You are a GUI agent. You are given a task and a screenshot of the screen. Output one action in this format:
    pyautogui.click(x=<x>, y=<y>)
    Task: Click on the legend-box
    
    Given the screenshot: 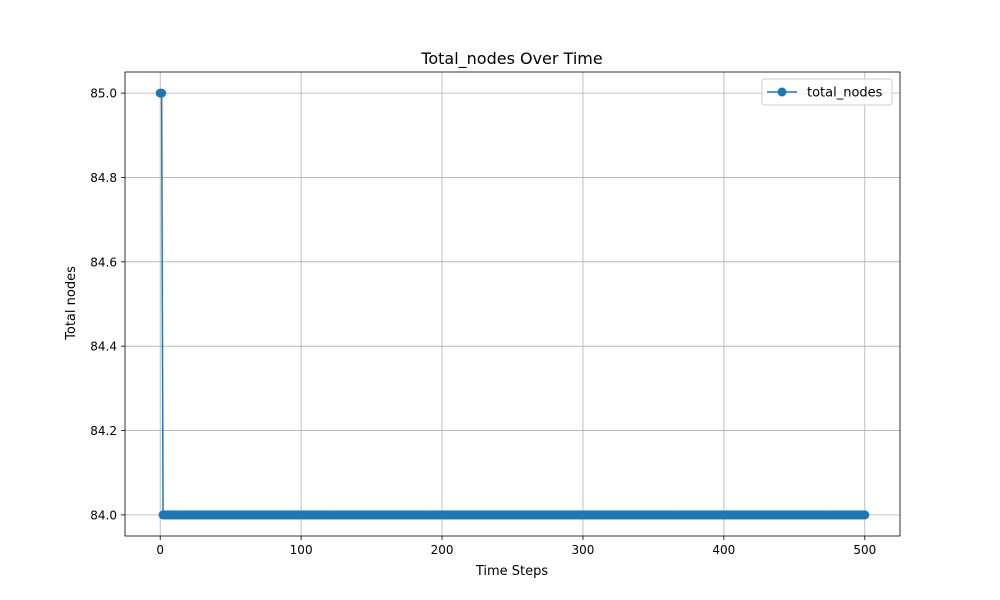 What is the action you would take?
    pyautogui.click(x=827, y=92)
    